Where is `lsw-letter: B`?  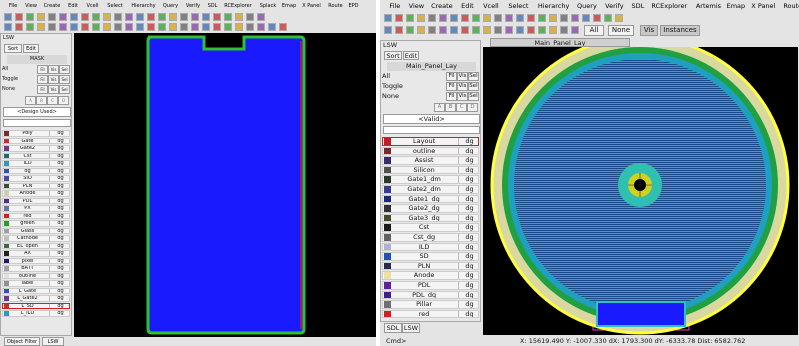
lsw-letter: B is located at coordinates (41, 100).